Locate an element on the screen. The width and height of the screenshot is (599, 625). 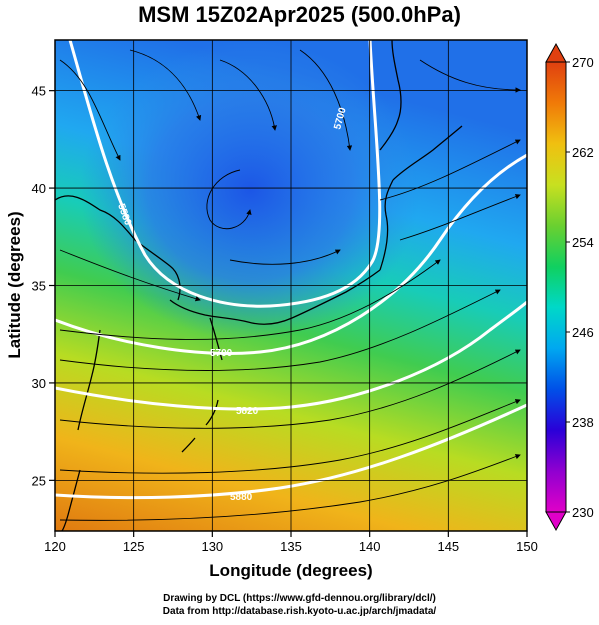
contour-label: 5820 is located at coordinates (247, 411).